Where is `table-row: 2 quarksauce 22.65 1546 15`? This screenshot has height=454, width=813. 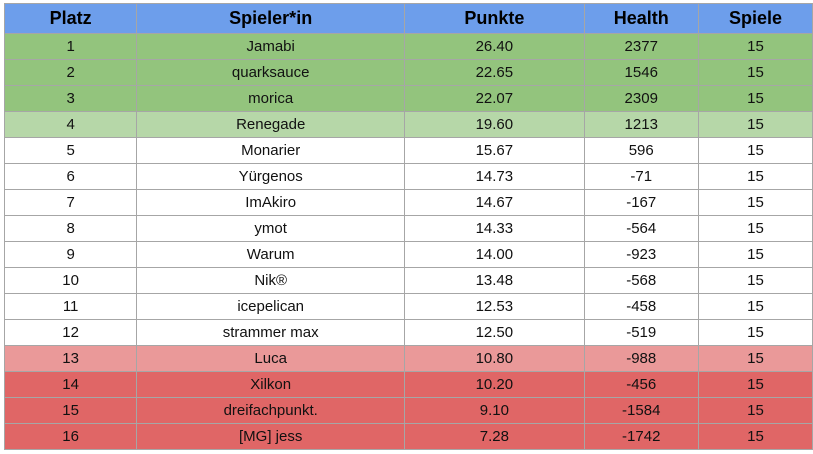
table-row: 2 quarksauce 22.65 1546 15 is located at coordinates (408, 72).